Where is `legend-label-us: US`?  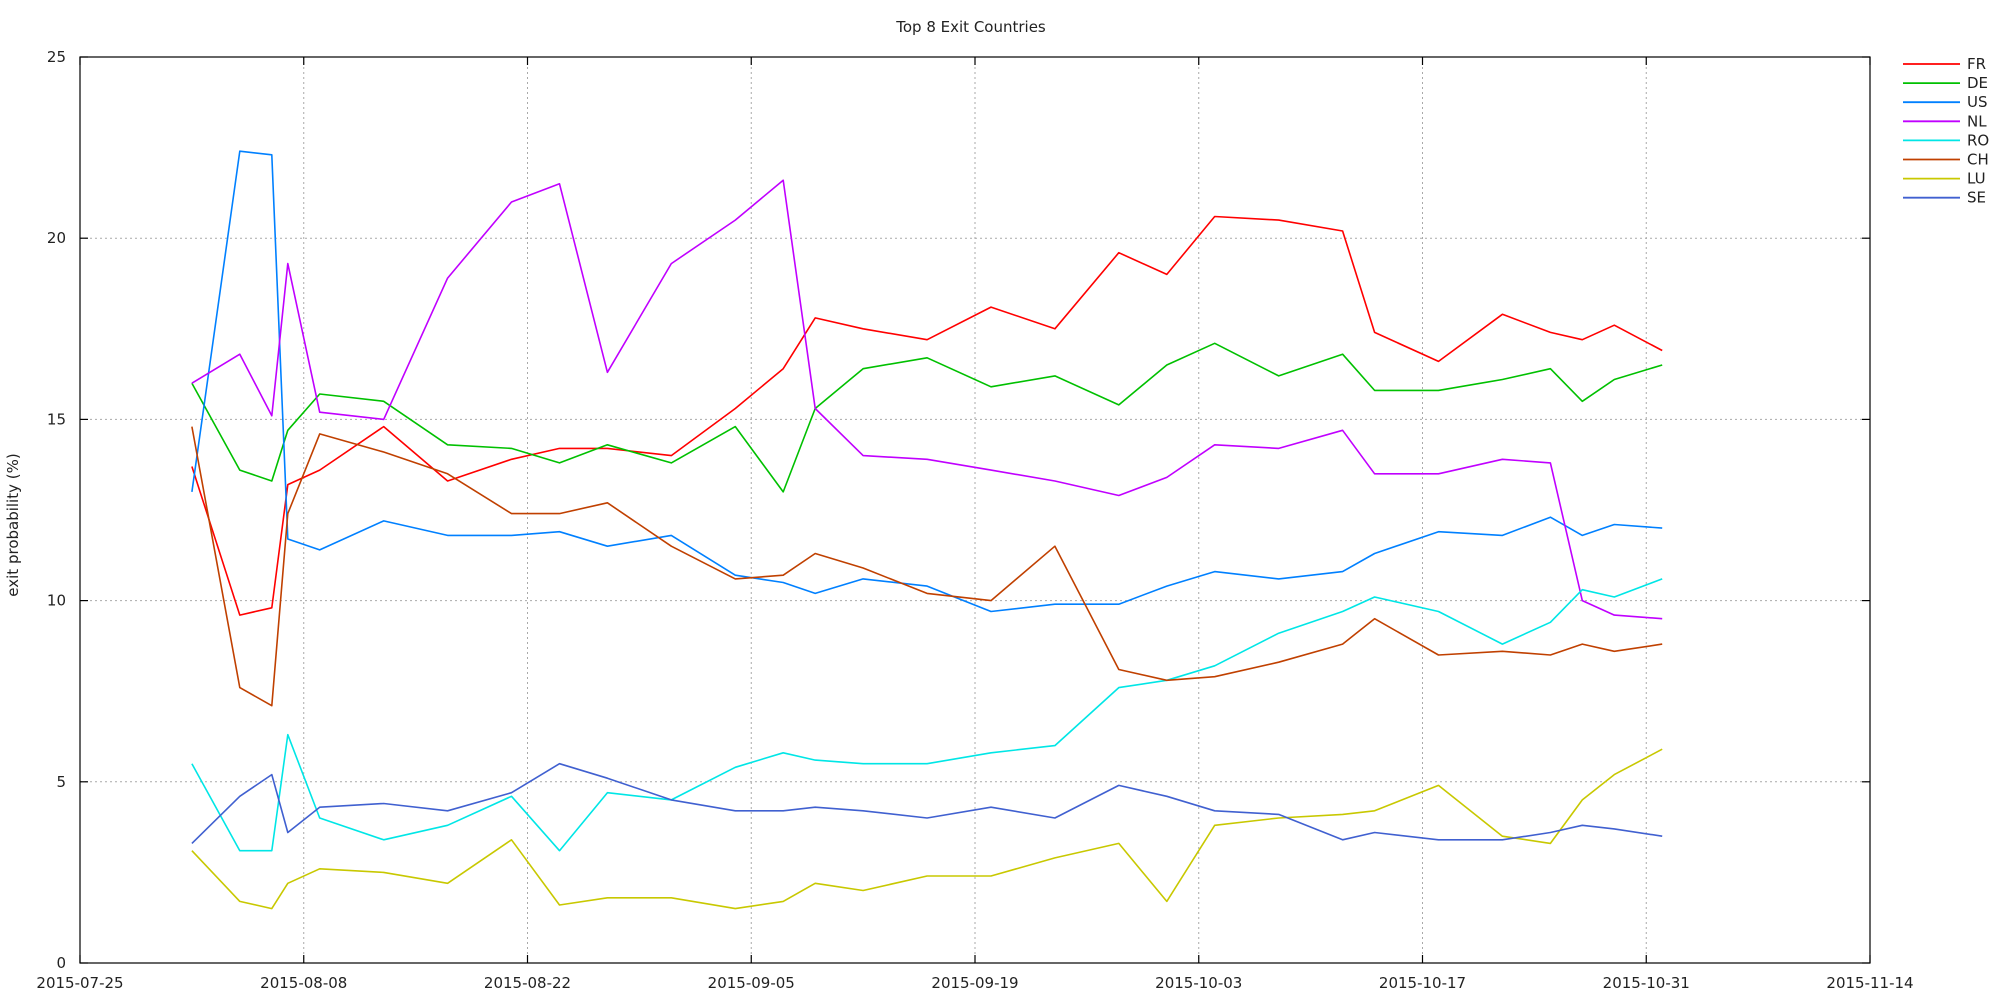
legend-label-us: US is located at coordinates (1977, 102).